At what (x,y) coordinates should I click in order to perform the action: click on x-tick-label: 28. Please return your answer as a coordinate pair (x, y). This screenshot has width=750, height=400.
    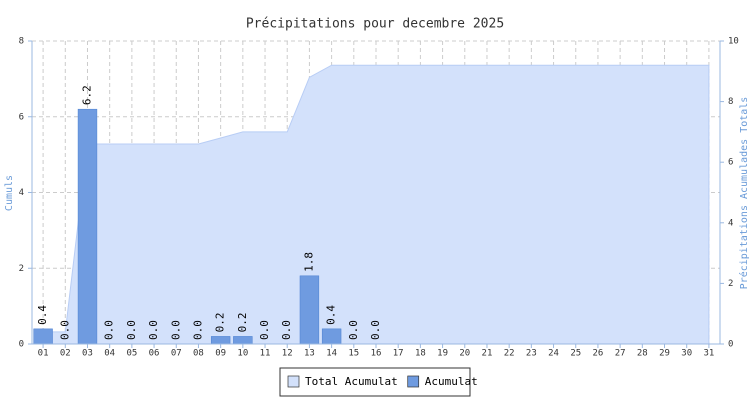
    Looking at the image, I should click on (642, 354).